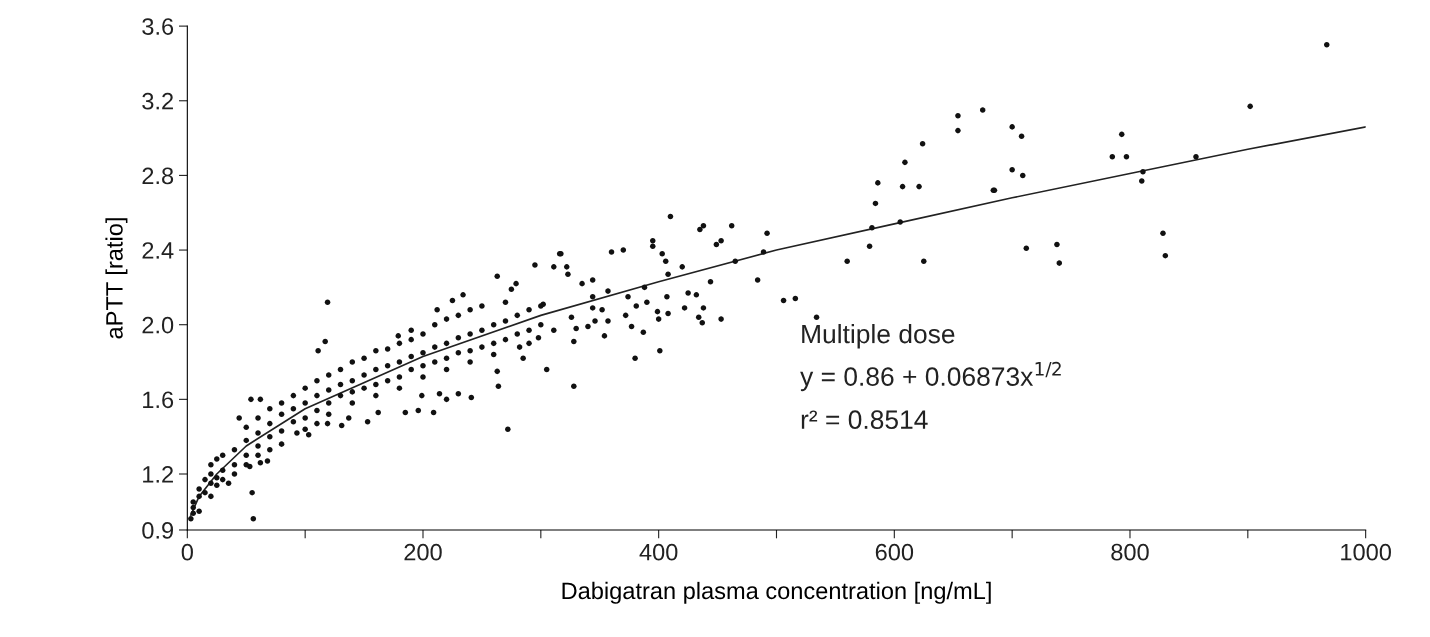 Image resolution: width=1430 pixels, height=637 pixels. I want to click on y-tick-label: 2.8, so click(158, 176).